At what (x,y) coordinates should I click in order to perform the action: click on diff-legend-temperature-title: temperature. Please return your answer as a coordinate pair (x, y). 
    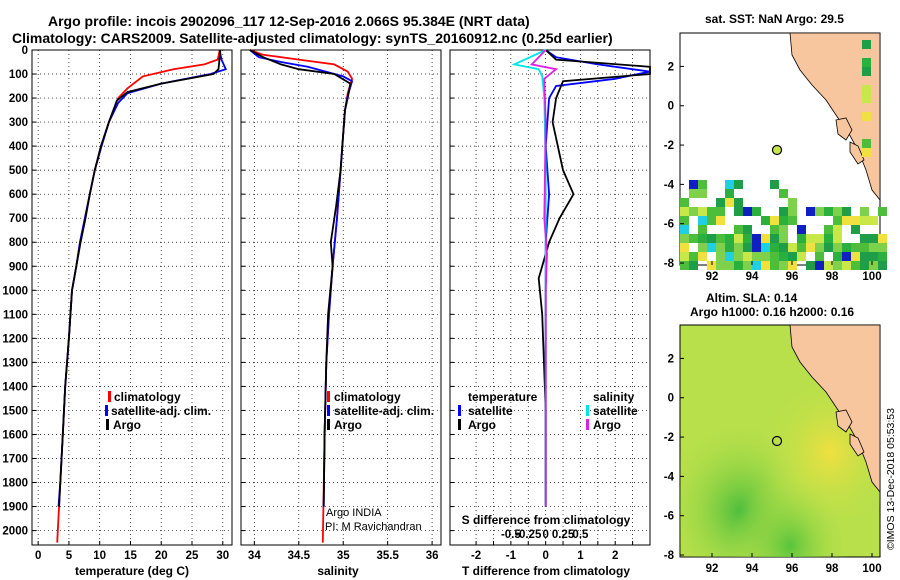
    Looking at the image, I should click on (503, 397).